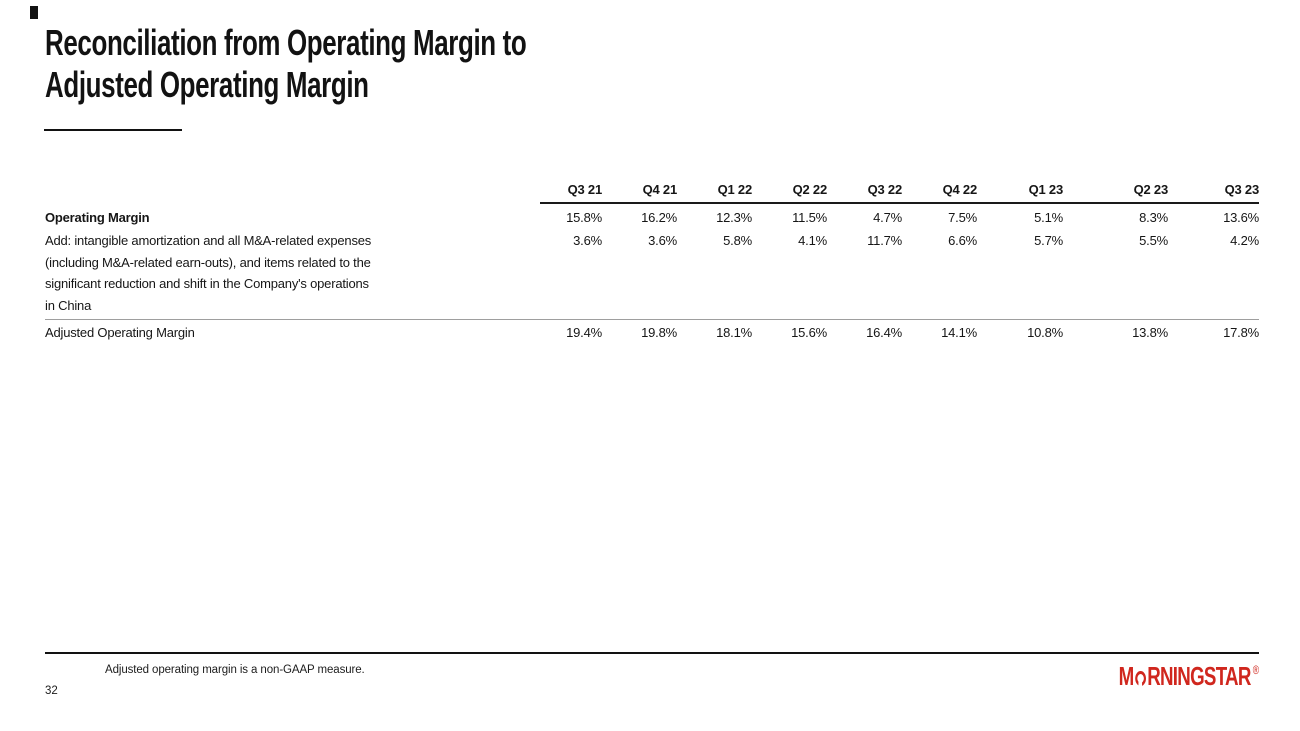 The height and width of the screenshot is (731, 1300). Describe the element at coordinates (939, 332) in the screenshot. I see `table-value: 14.1%` at that location.